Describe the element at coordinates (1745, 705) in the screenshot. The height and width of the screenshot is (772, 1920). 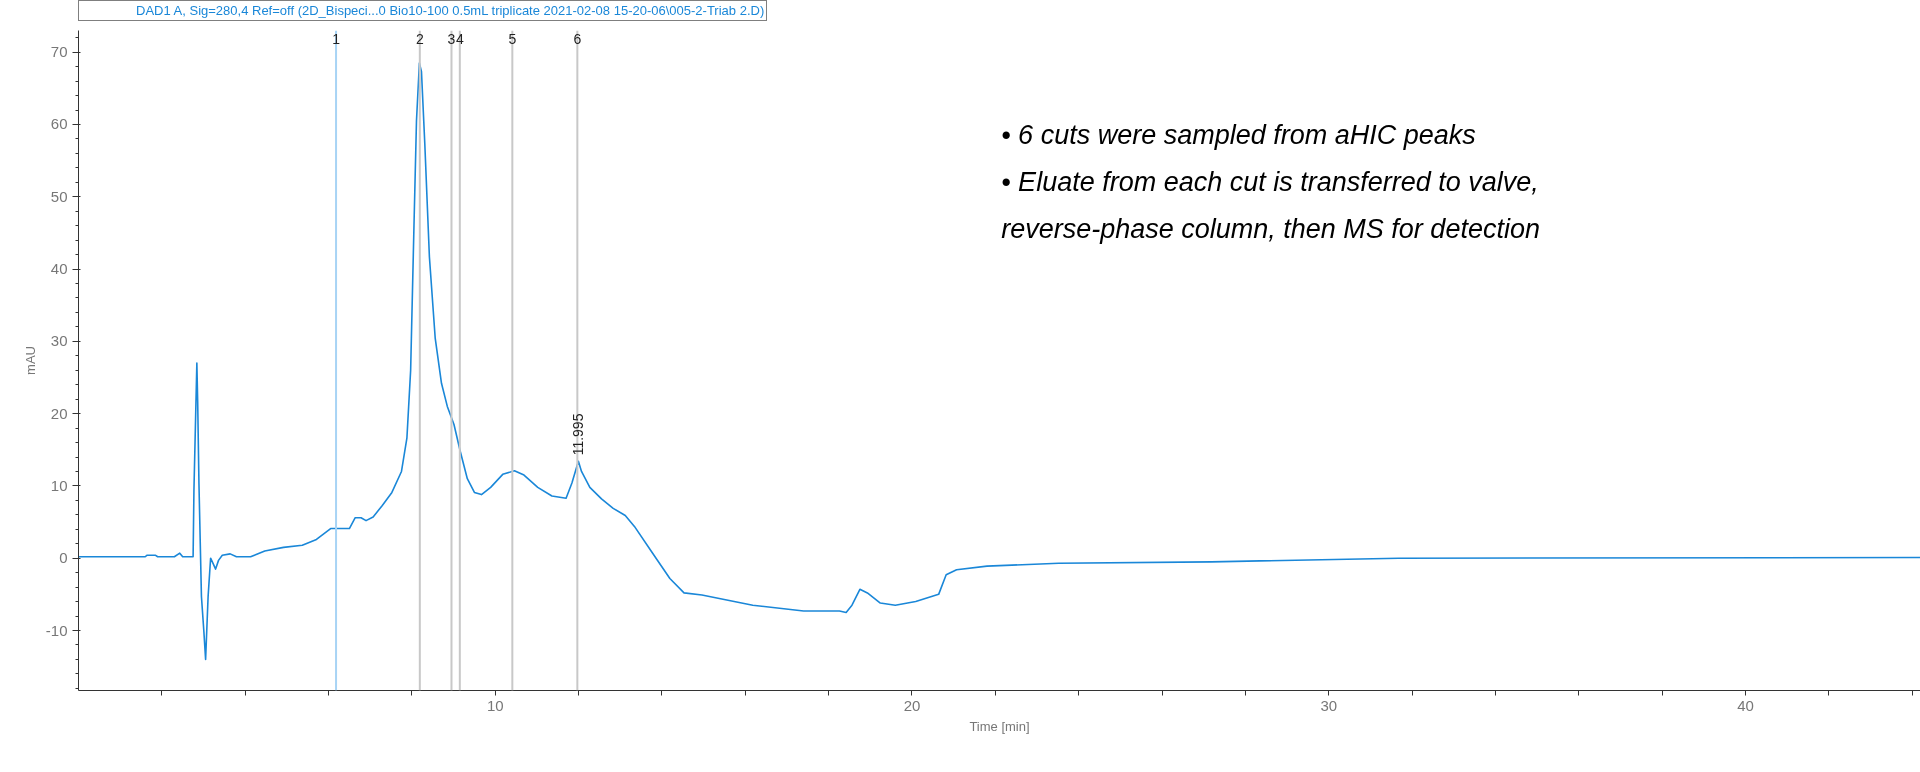
I see `x-tick-label: 40` at that location.